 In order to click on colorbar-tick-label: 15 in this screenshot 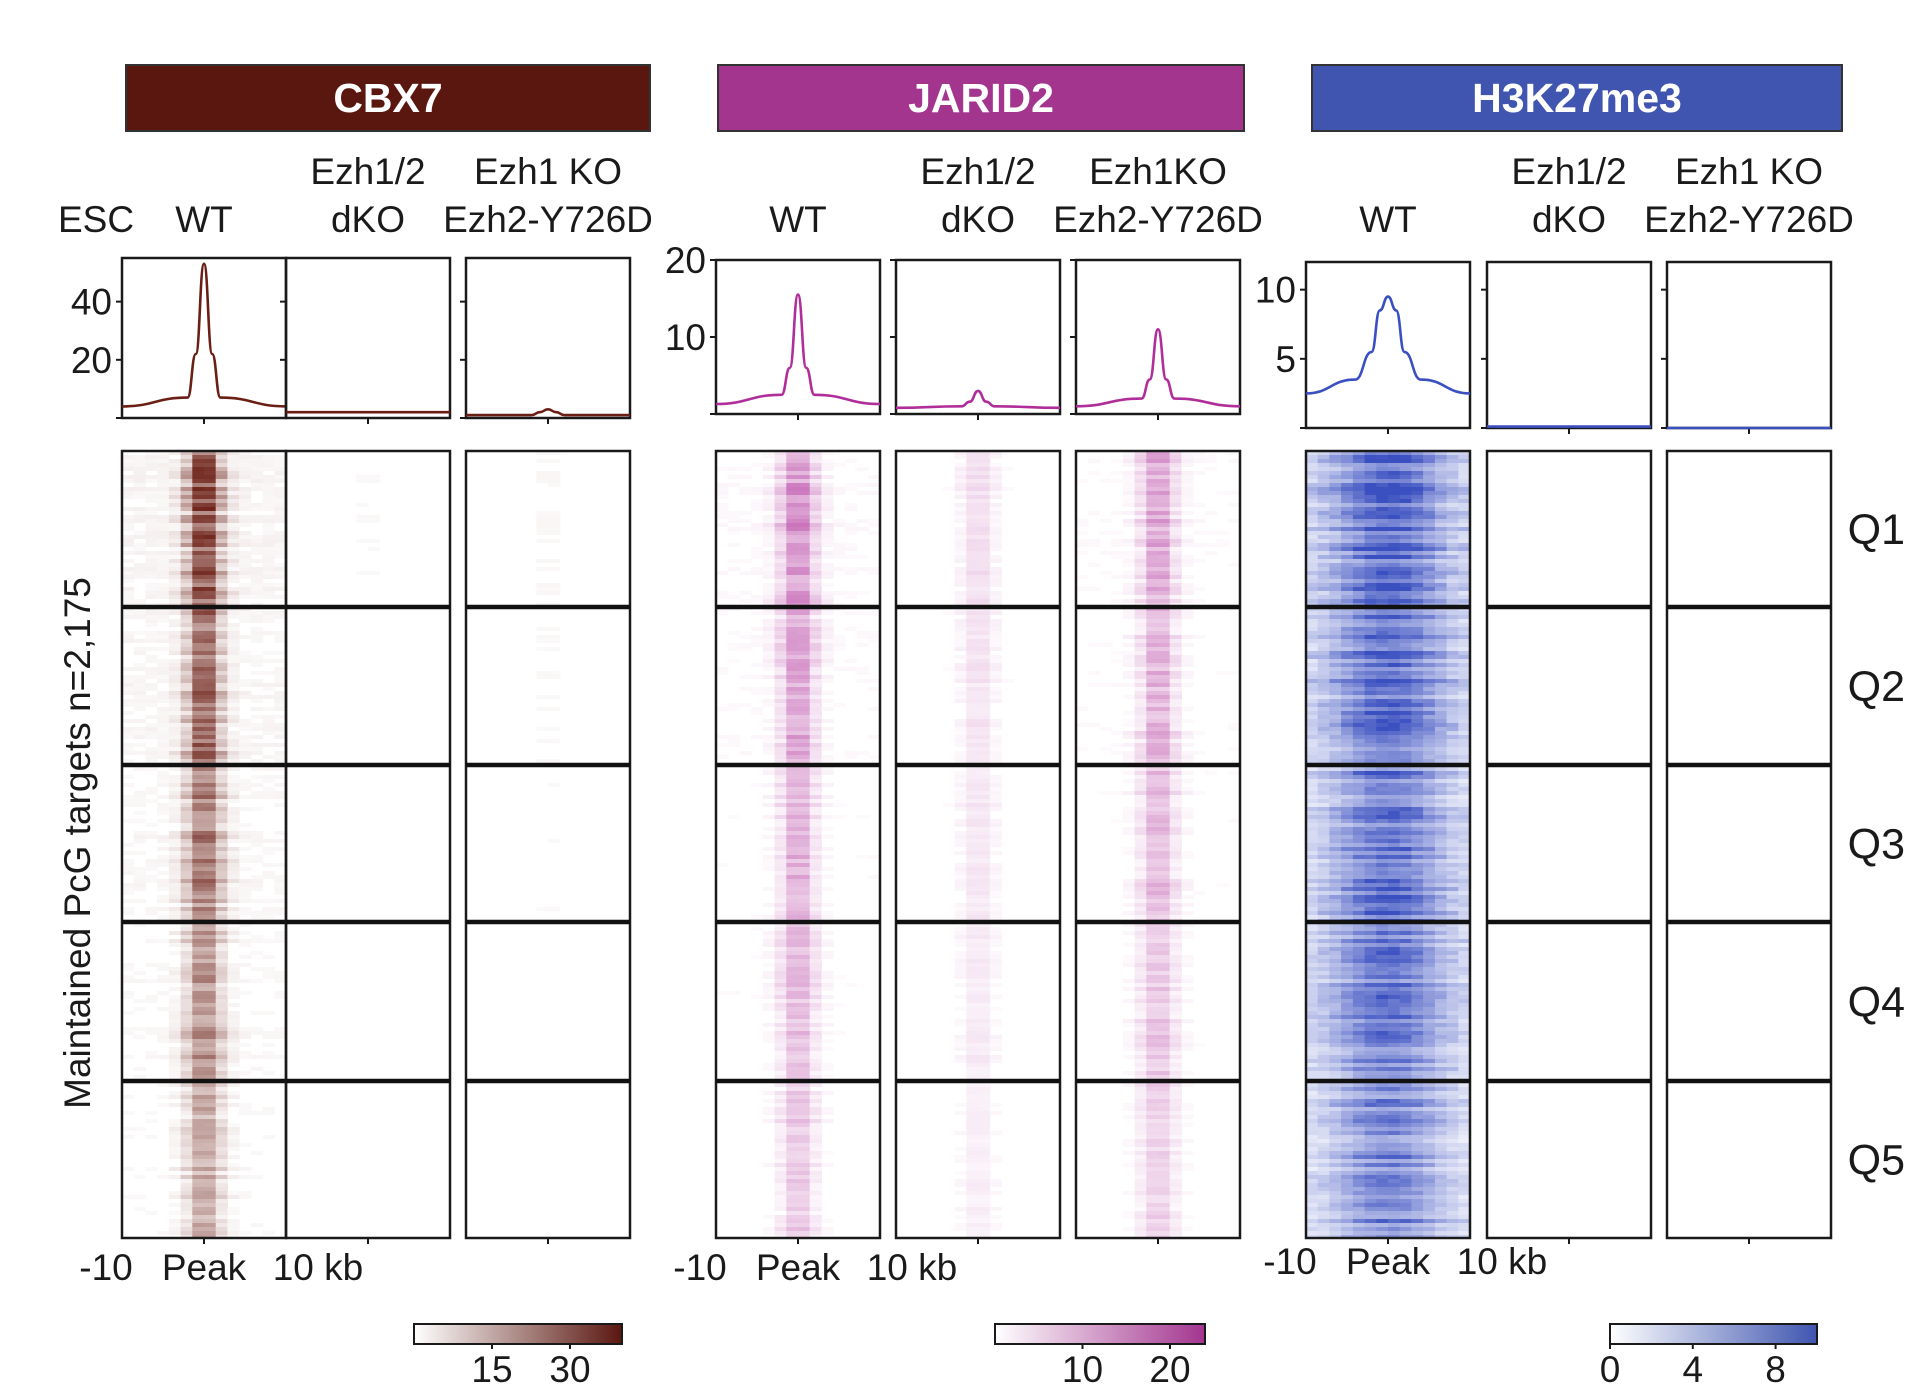, I will do `click(491, 1367)`.